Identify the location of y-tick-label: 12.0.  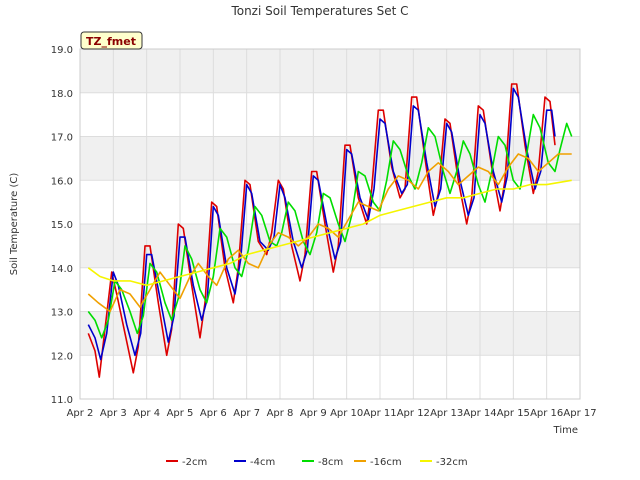
(62, 356).